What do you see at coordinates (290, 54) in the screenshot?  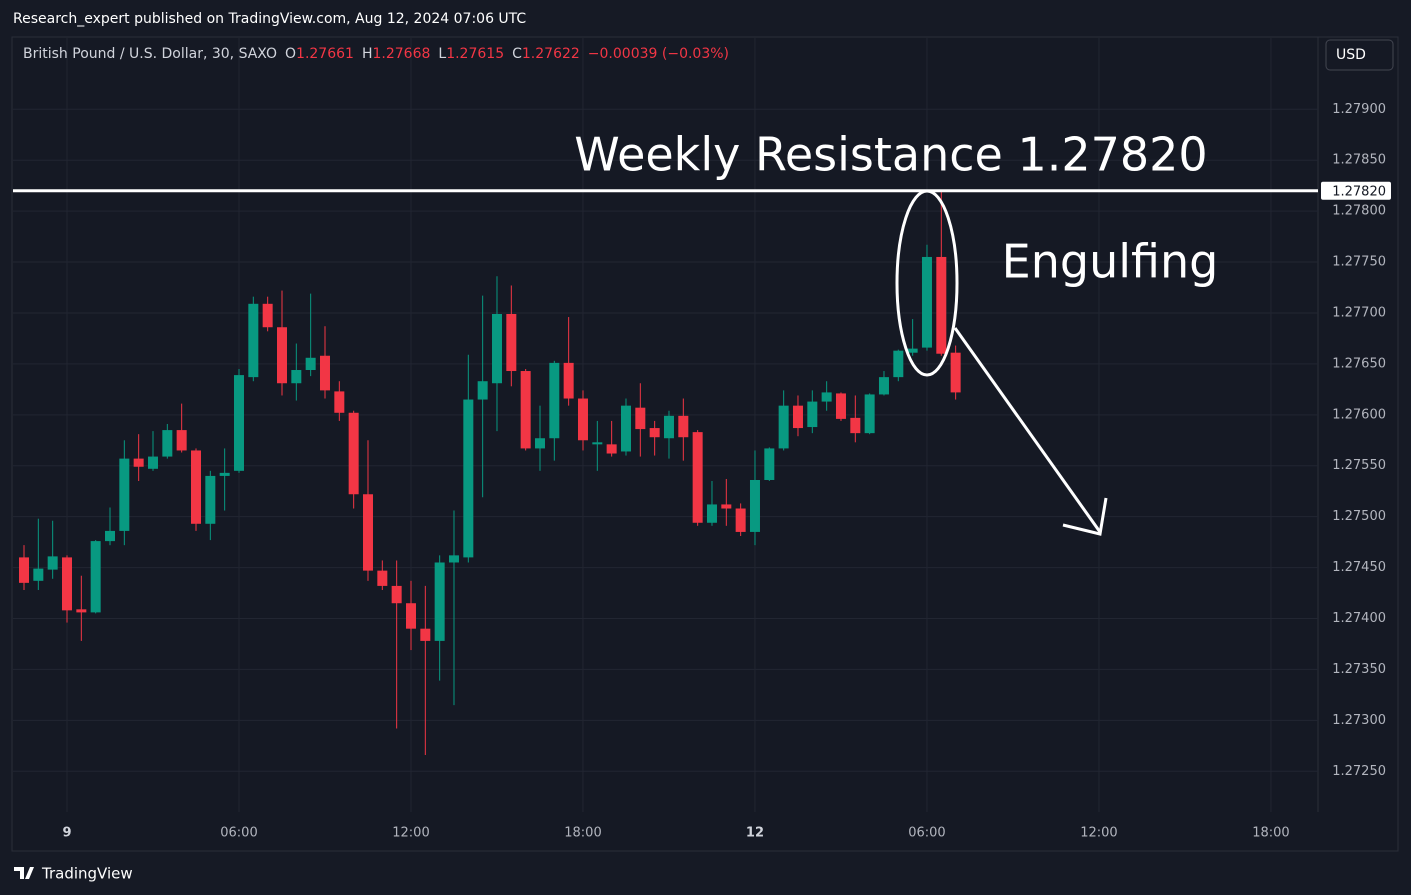 I see `open-label: O` at bounding box center [290, 54].